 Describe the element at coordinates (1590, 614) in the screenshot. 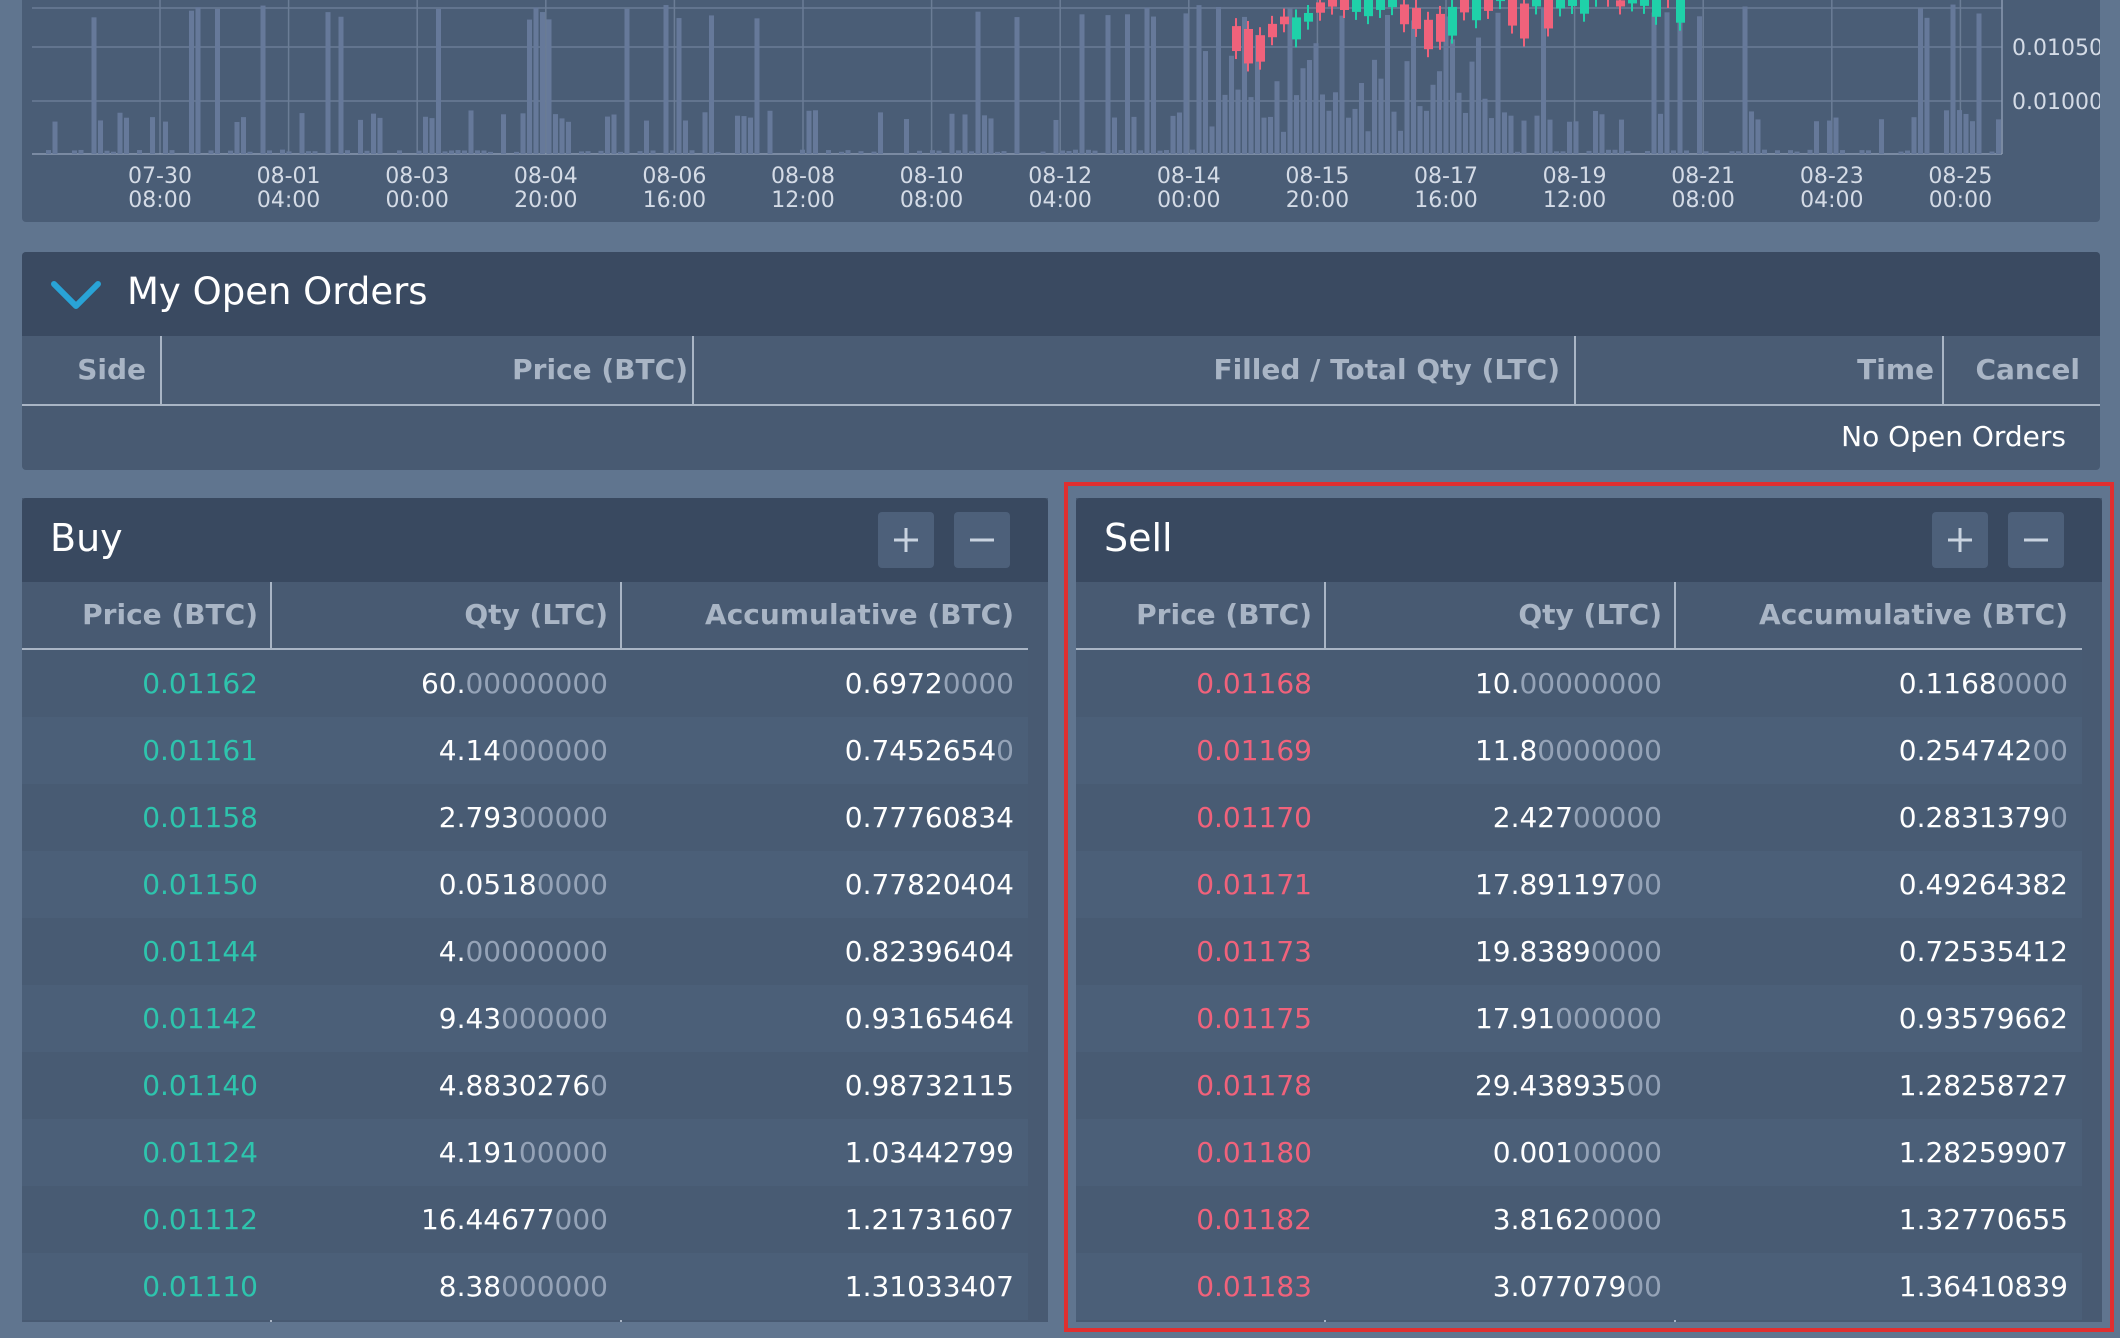

I see `sell-column-qty: Qty (LTC)` at that location.